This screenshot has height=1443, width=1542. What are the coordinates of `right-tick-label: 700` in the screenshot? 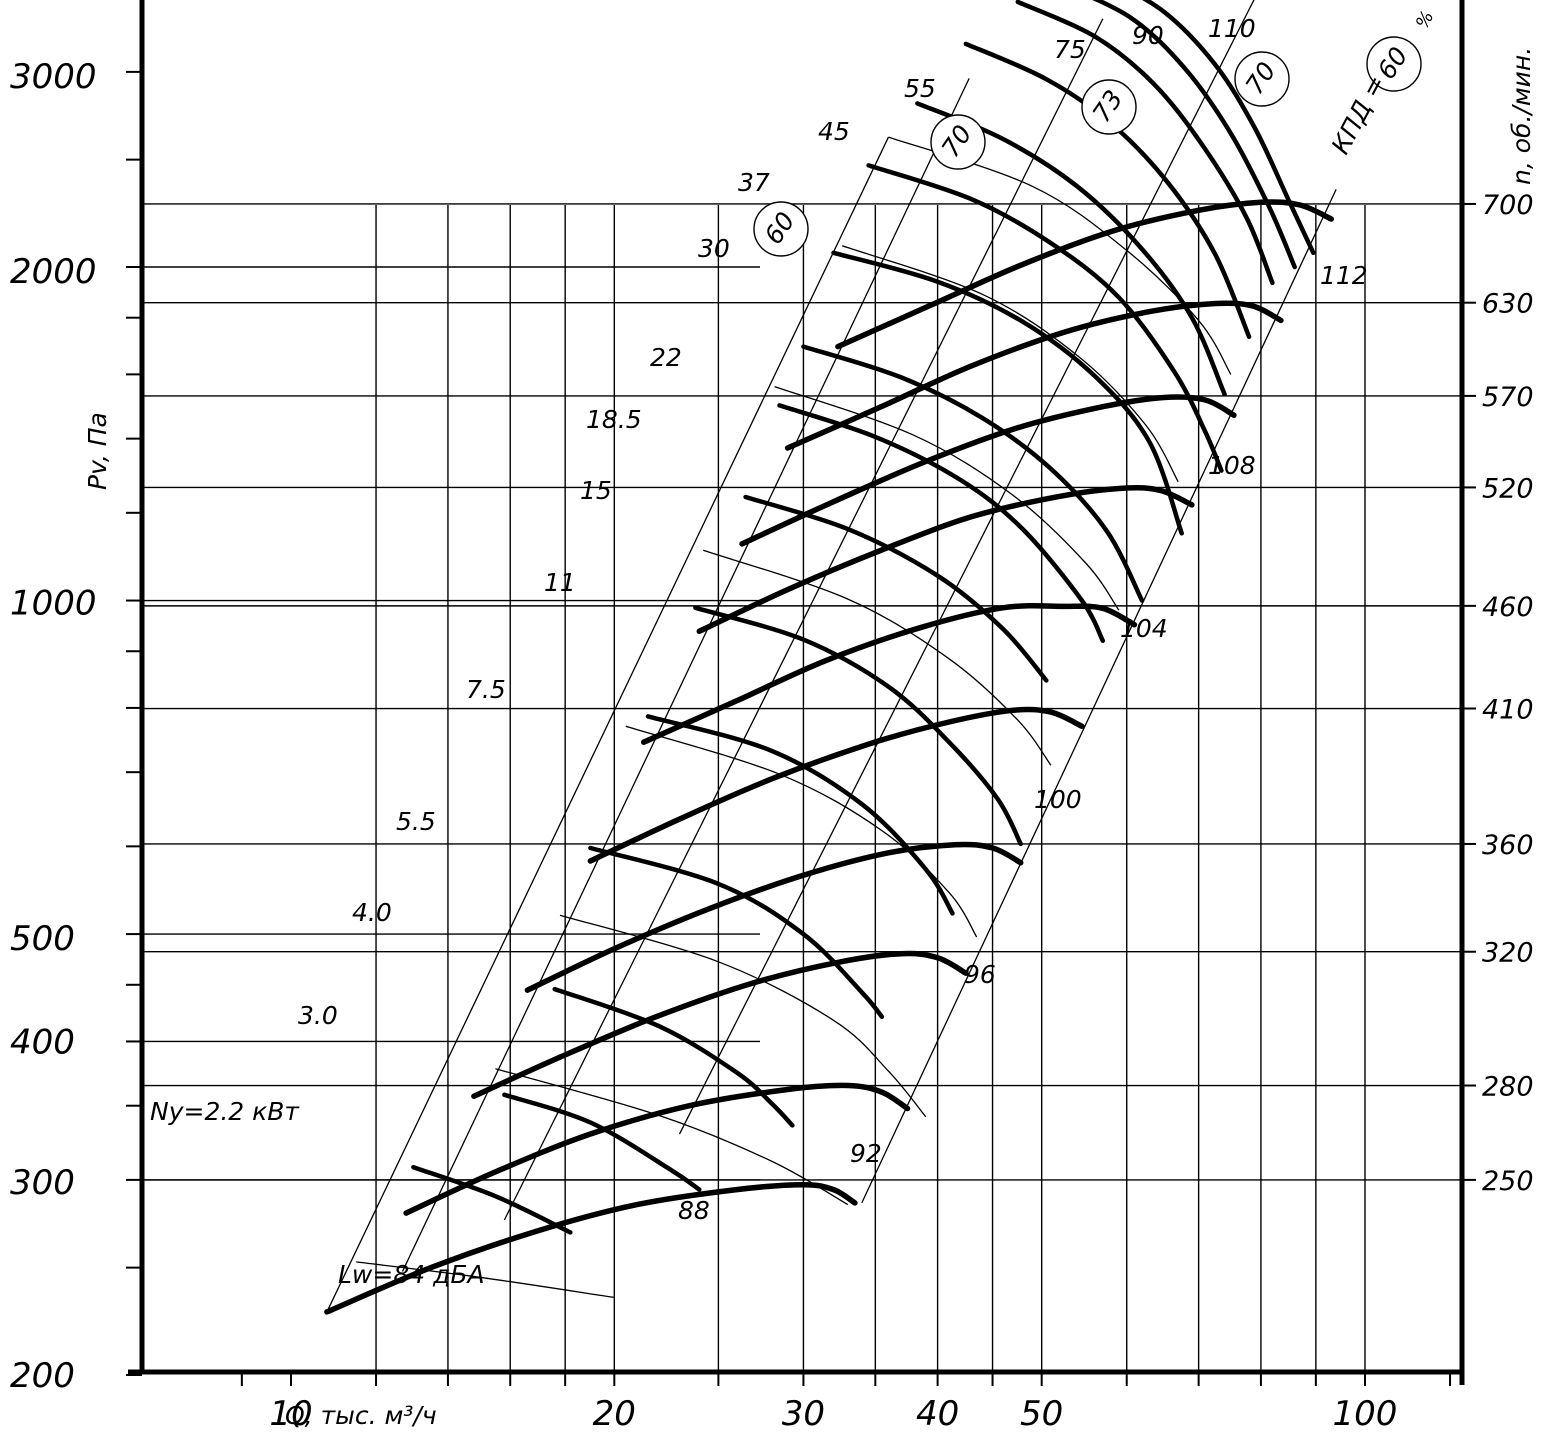 It's located at (1508, 205).